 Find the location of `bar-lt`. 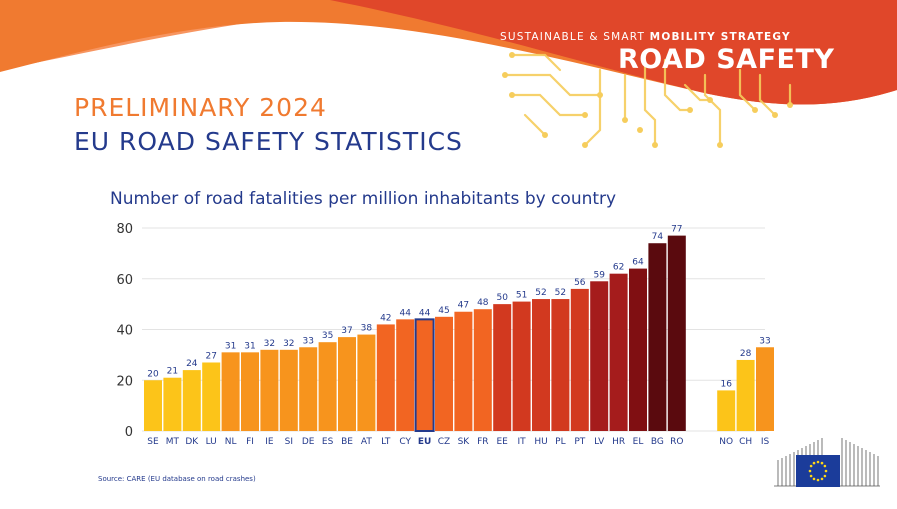

bar-lt is located at coordinates (385, 377).